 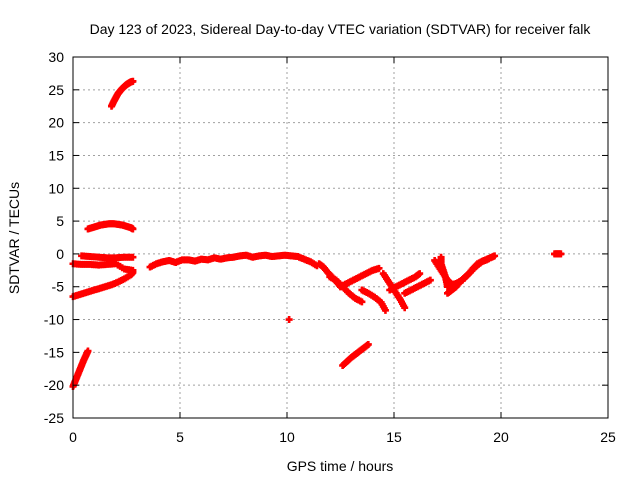 What do you see at coordinates (14, 238) in the screenshot?
I see `y-axis-label: SDTVAR / TECUs` at bounding box center [14, 238].